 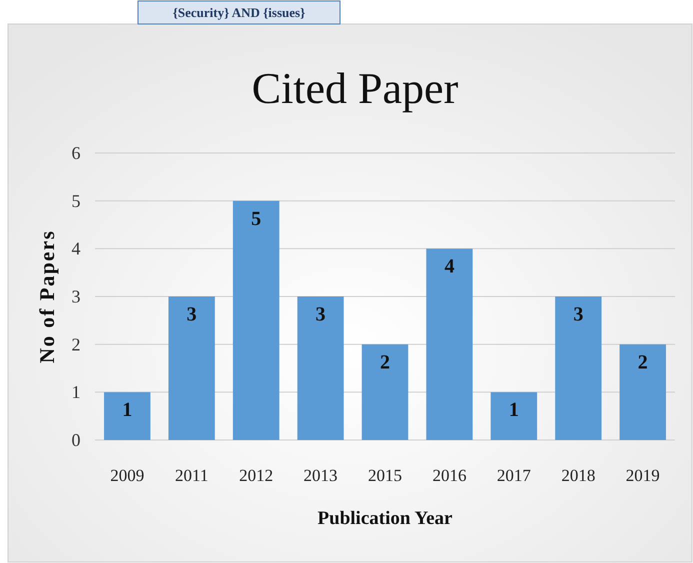 I want to click on data-label: 5, so click(x=256, y=219).